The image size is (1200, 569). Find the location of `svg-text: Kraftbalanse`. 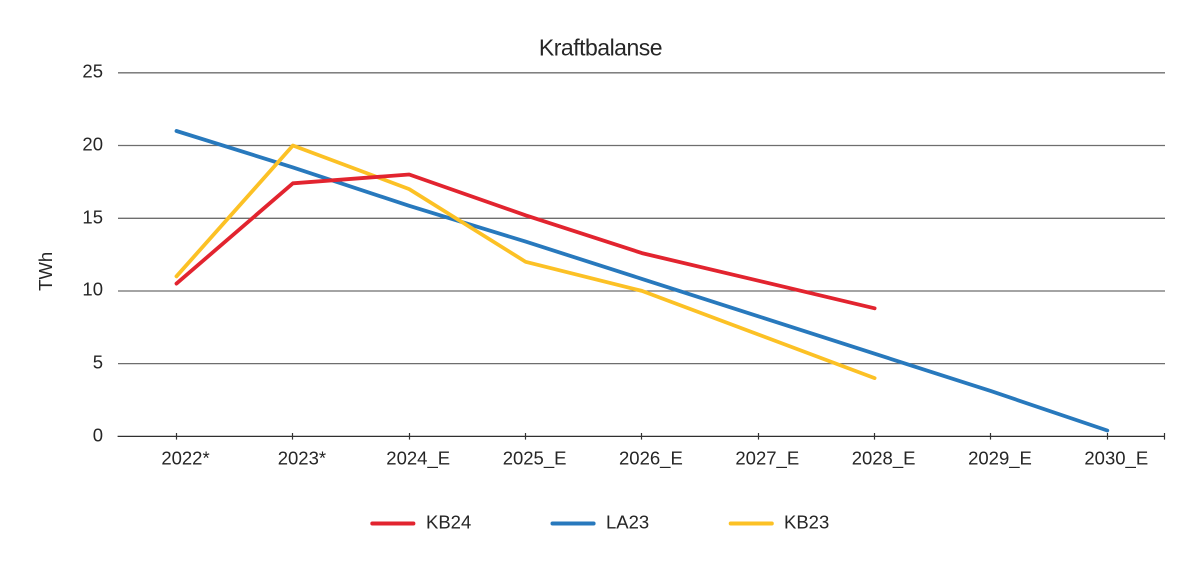

svg-text: Kraftbalanse is located at coordinates (600, 48).